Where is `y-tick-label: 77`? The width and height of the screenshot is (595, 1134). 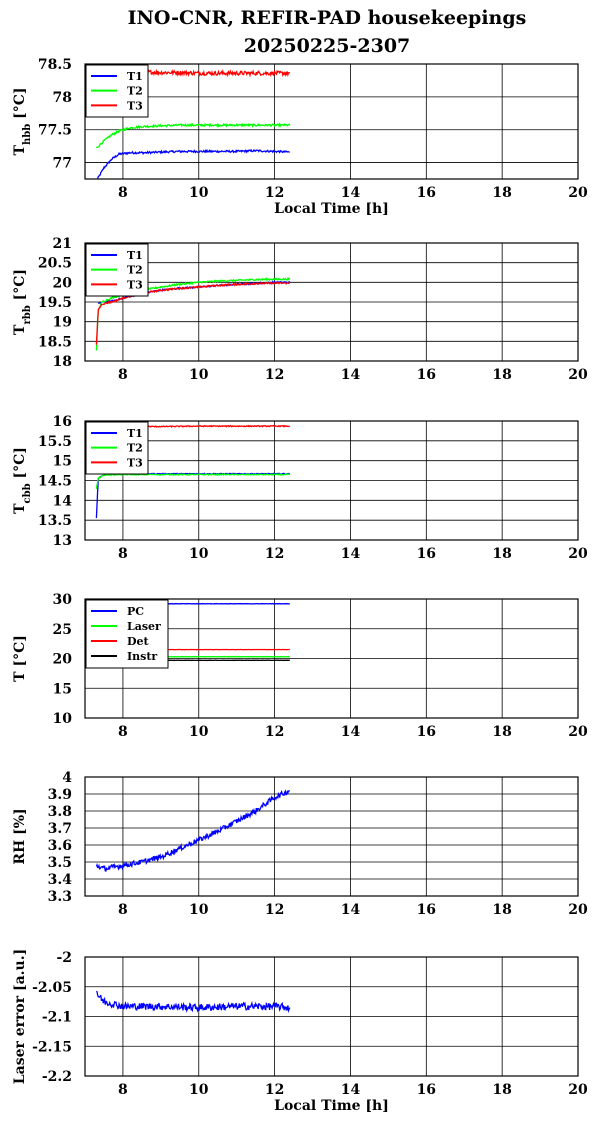 y-tick-label: 77 is located at coordinates (62, 164).